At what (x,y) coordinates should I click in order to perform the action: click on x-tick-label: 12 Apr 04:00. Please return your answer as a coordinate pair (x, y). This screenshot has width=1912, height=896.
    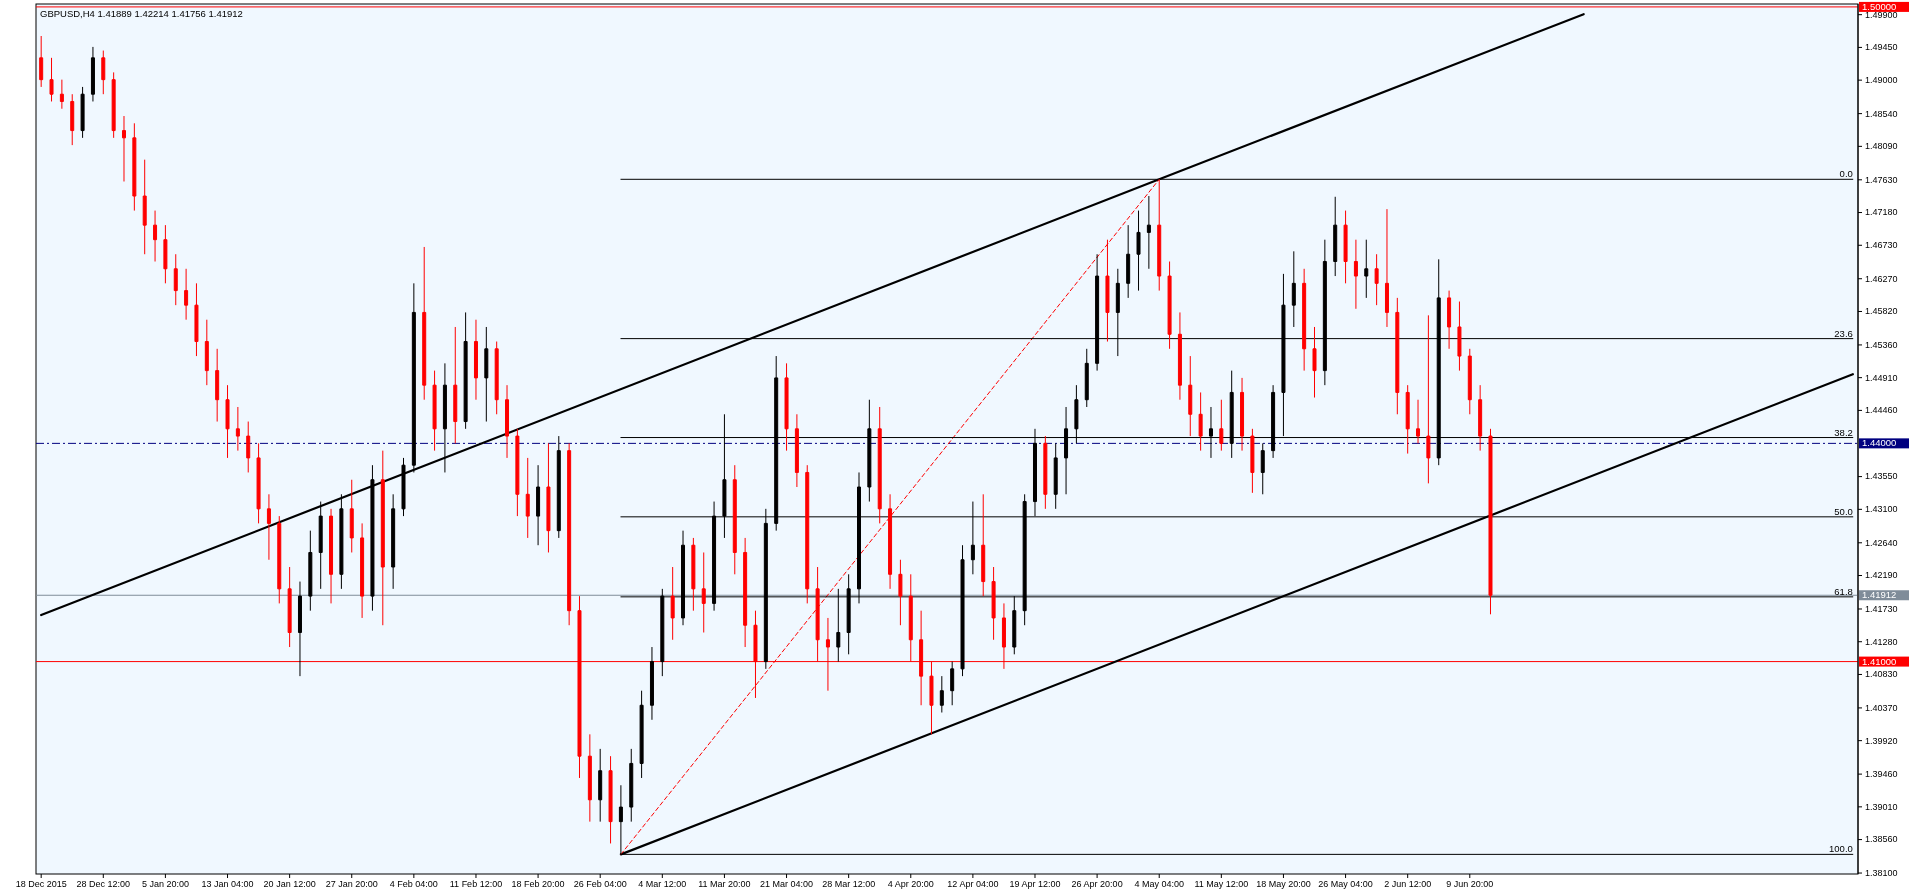
    Looking at the image, I should click on (973, 884).